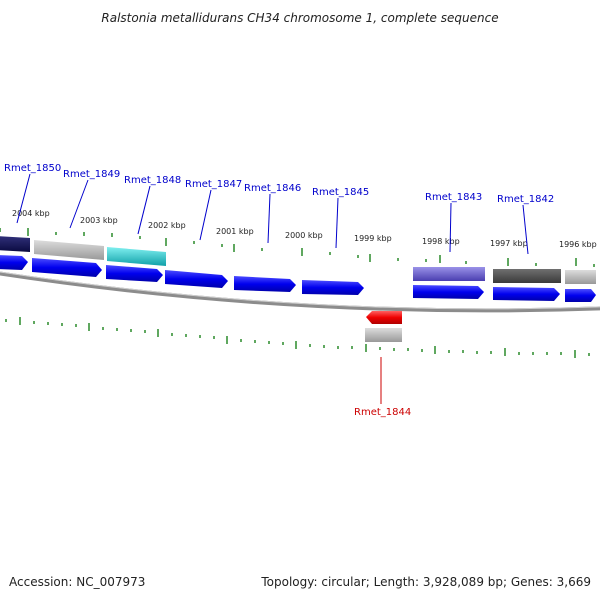  Describe the element at coordinates (578, 244) in the screenshot. I see `tick-label: 1996 kbp` at that location.